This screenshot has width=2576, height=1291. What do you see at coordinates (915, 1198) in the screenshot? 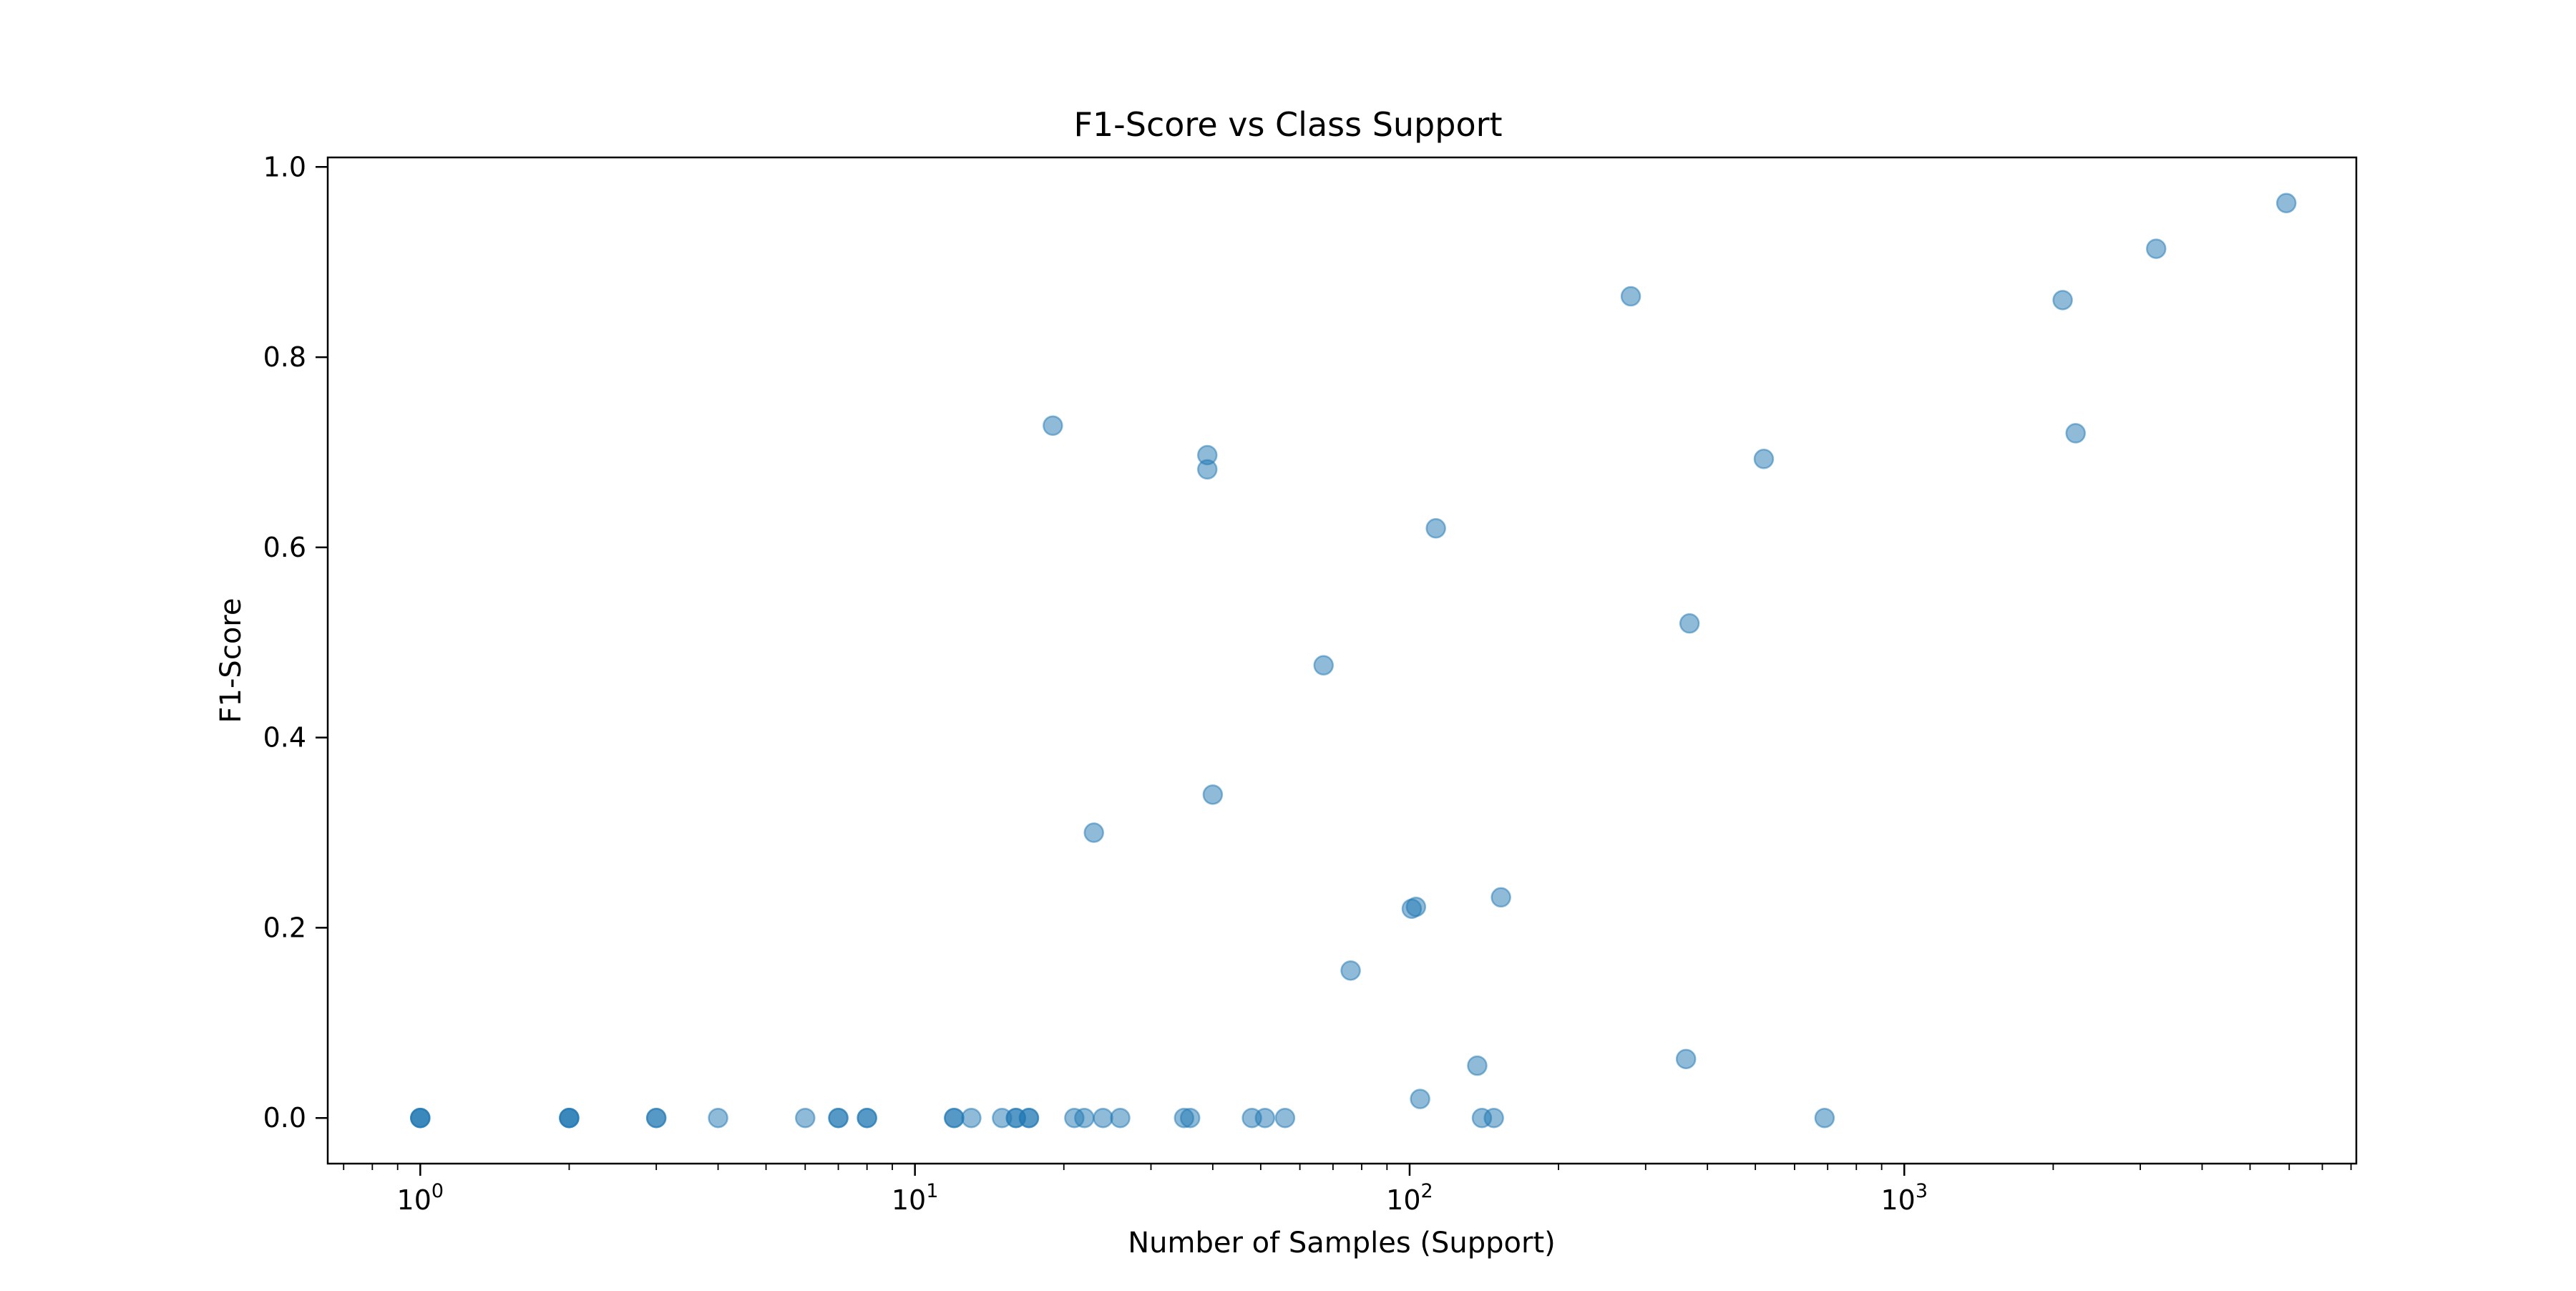
I see `x-tick-label: 10¹` at bounding box center [915, 1198].